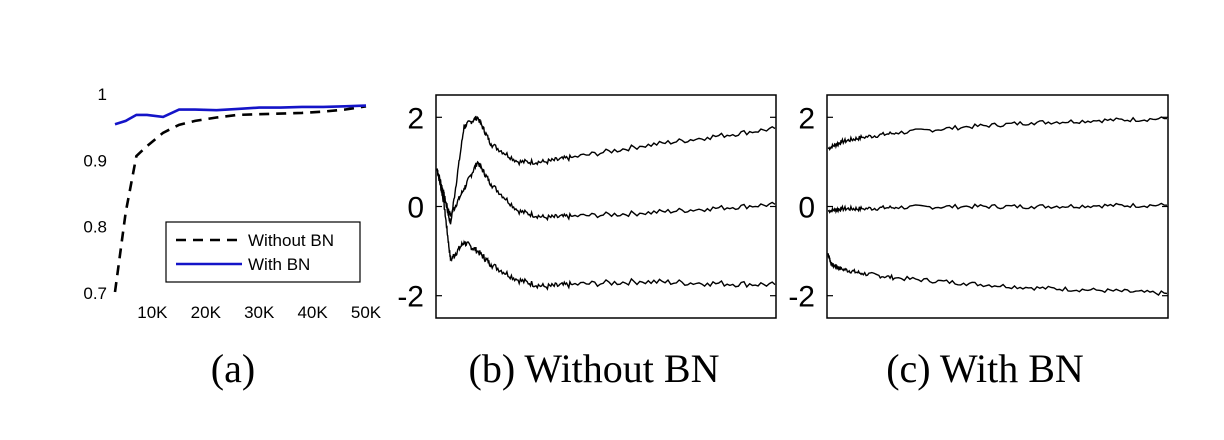  I want to click on panel-a-legend-label: Without BN, so click(291, 240).